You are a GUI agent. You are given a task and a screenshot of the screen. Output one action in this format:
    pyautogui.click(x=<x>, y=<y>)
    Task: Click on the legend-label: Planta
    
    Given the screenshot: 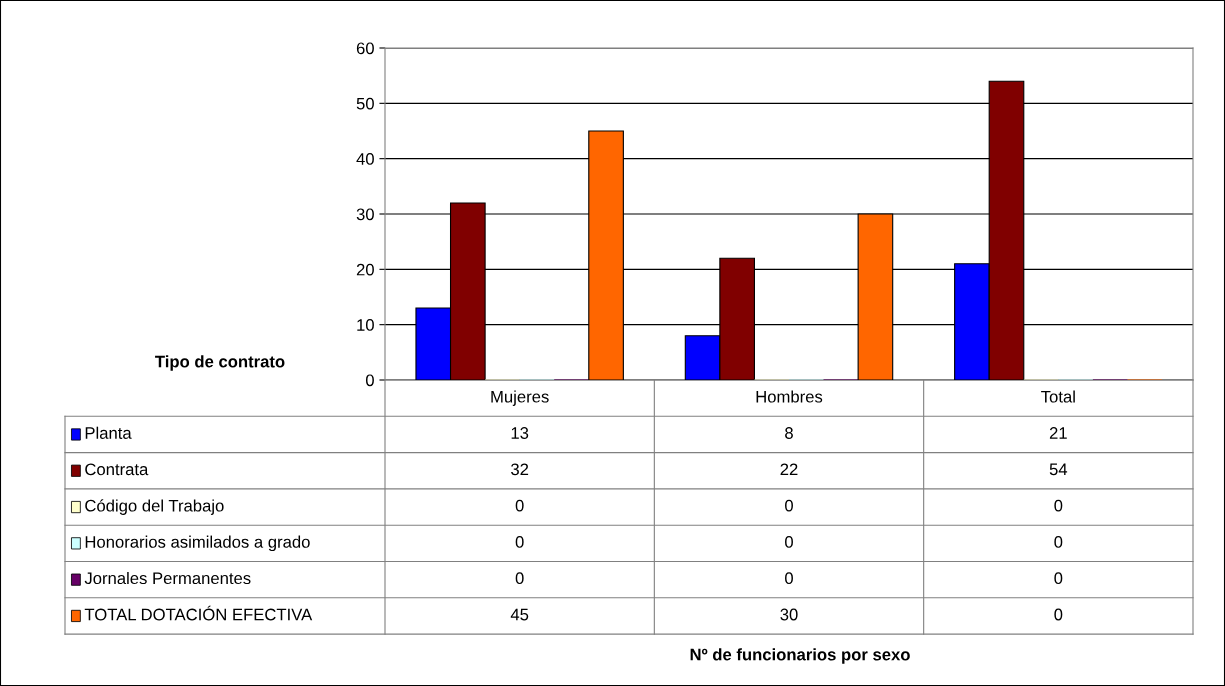 What is the action you would take?
    pyautogui.click(x=108, y=432)
    